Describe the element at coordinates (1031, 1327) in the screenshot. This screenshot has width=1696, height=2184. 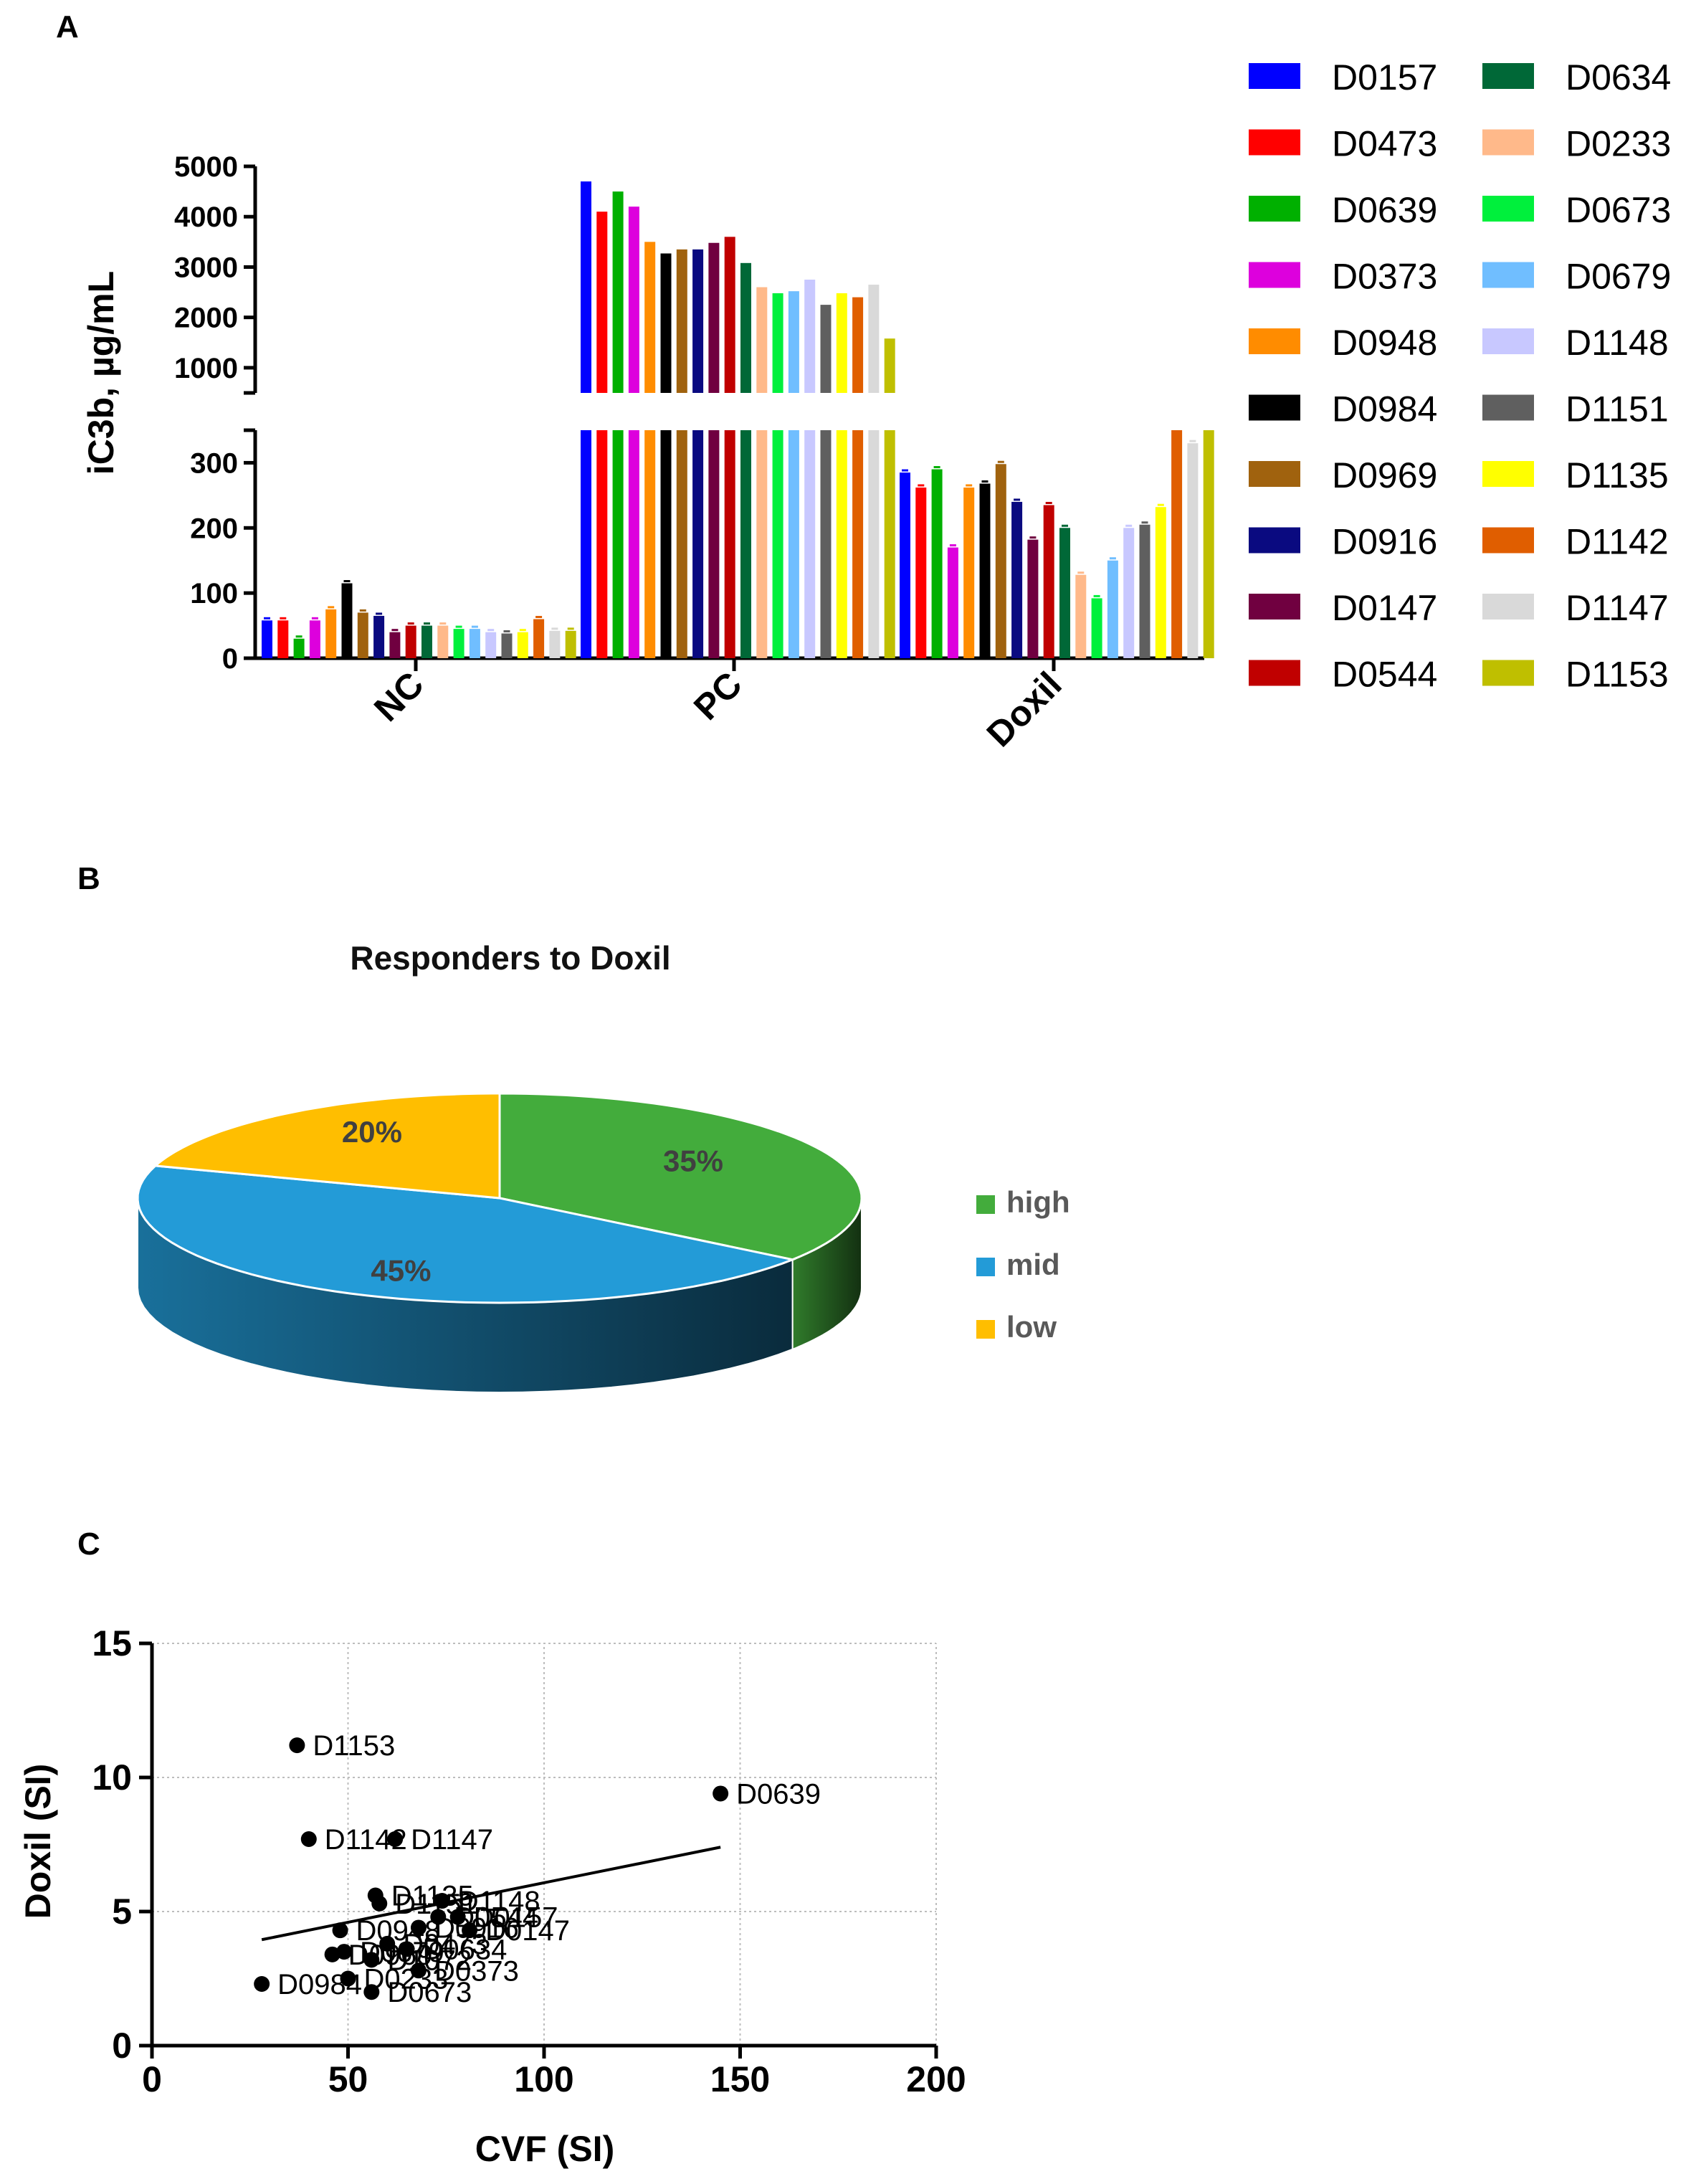
I see `pie-legend-label: low` at that location.